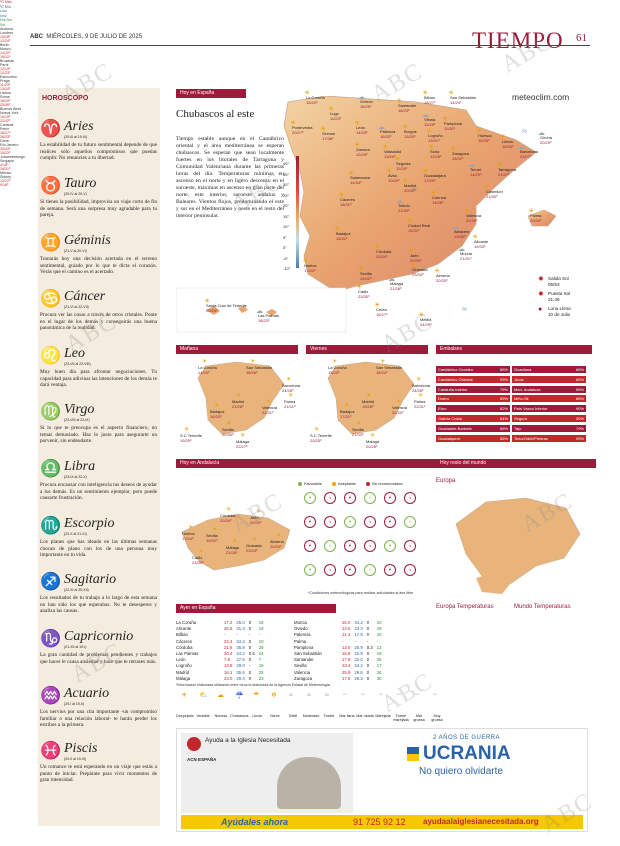 Image resolution: width=620 pixels, height=846 pixels. Describe the element at coordinates (286, 163) in the screenshot. I see `scale-tick: 40°` at that location.